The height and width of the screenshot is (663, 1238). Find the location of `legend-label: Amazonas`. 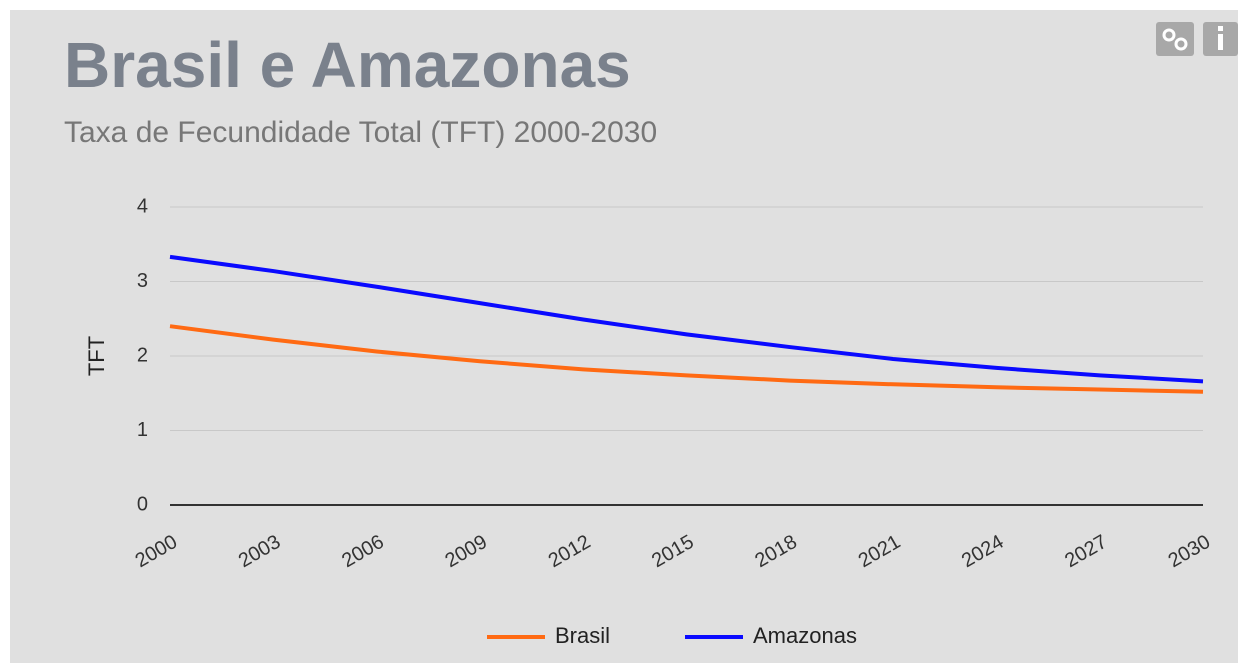

legend-label: Amazonas is located at coordinates (805, 635).